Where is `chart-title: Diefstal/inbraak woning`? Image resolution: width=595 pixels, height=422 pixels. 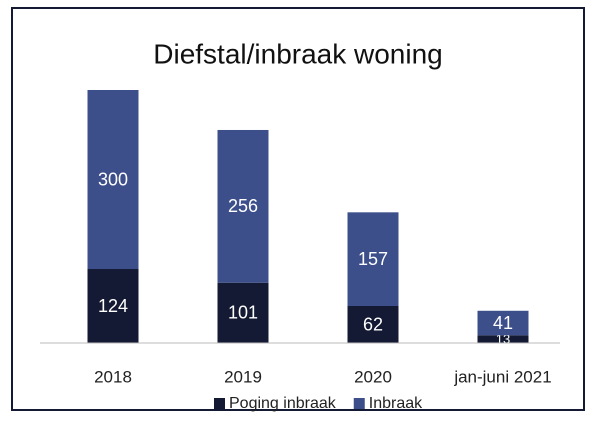 chart-title: Diefstal/inbraak woning is located at coordinates (298, 53).